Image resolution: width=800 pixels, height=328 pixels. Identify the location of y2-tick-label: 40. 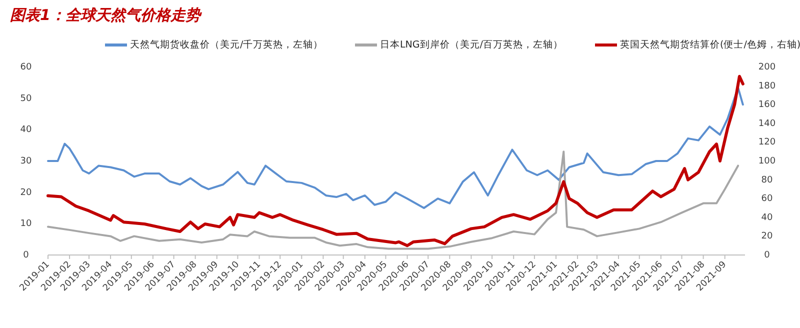
(767, 217).